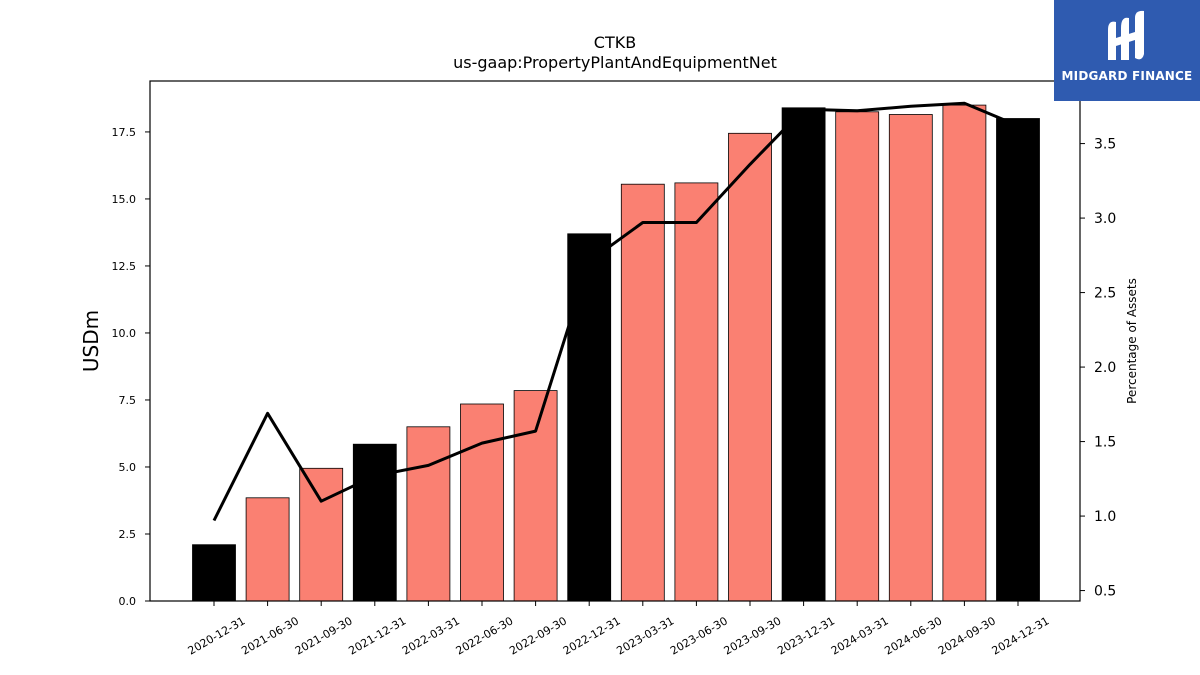 The width and height of the screenshot is (1200, 675). Describe the element at coordinates (615, 62) in the screenshot. I see `chart-subtitle: us-gaap:PropertyPlantAndEquipmentNet` at that location.